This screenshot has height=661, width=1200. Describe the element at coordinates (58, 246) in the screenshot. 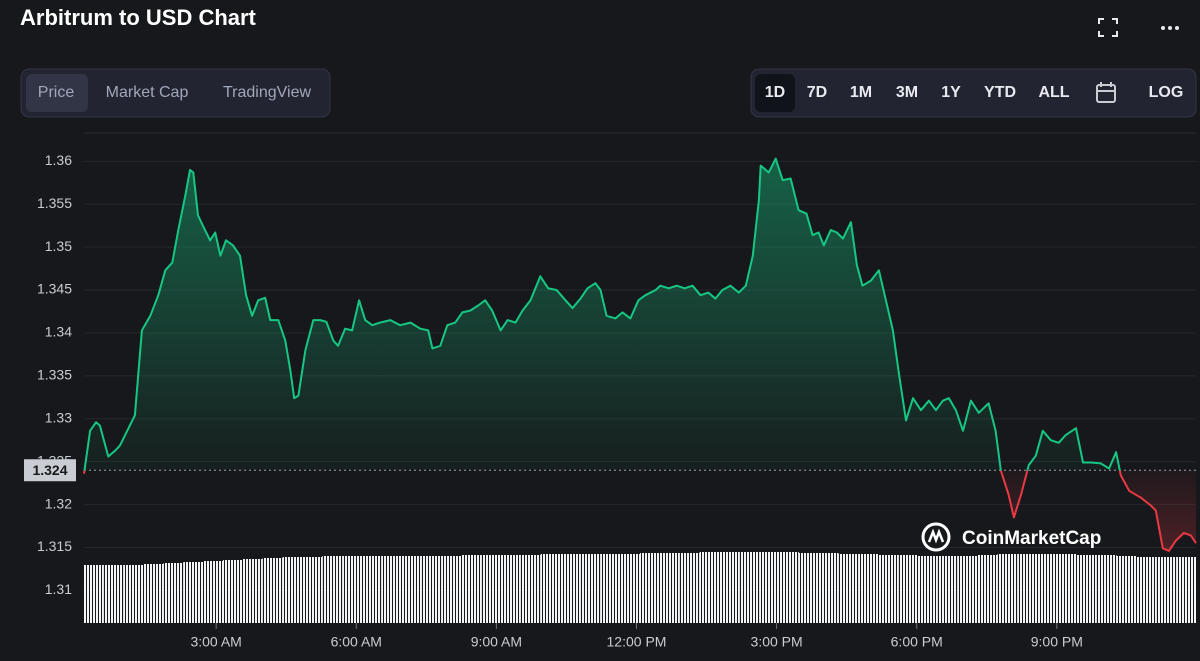

I see `y-tick-label: 1.35` at that location.